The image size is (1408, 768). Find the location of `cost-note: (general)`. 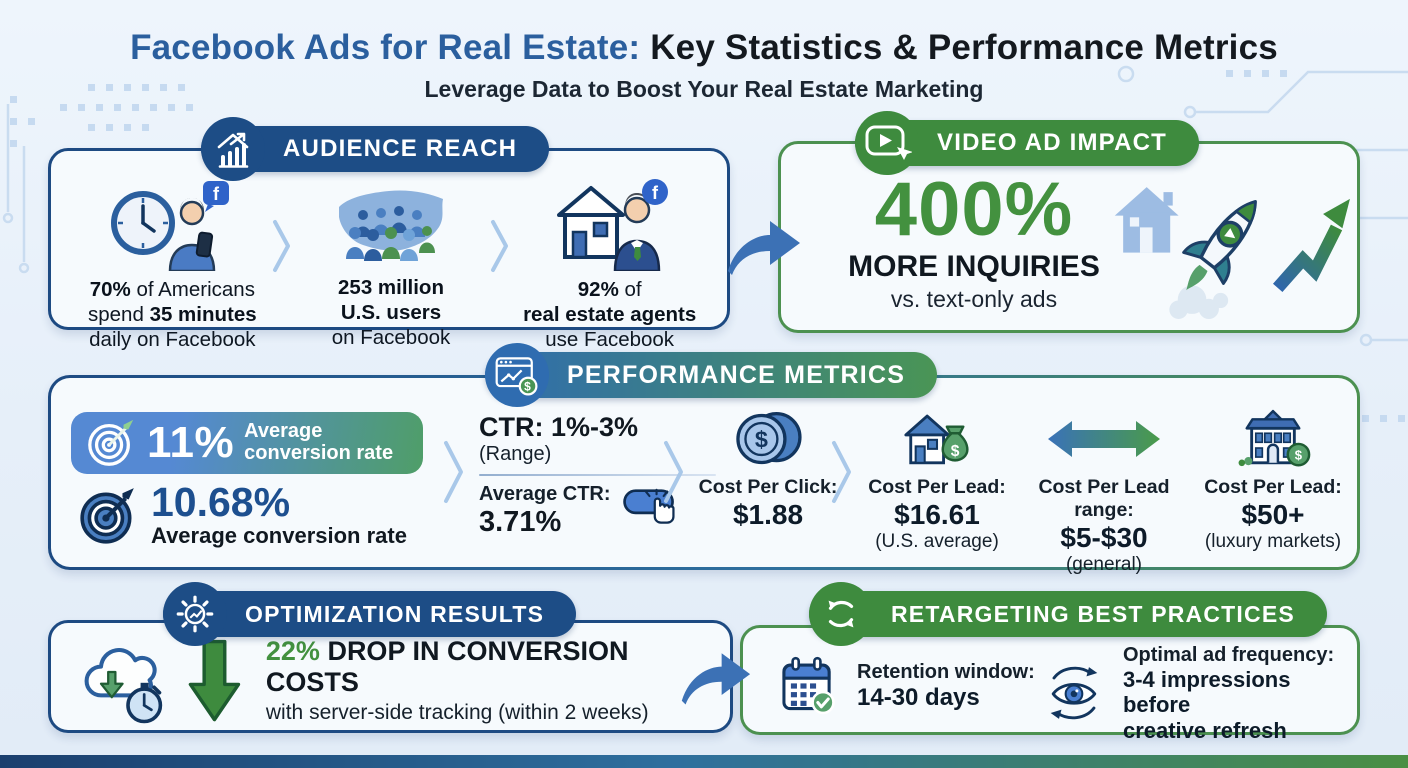

cost-note: (general) is located at coordinates (1104, 564).